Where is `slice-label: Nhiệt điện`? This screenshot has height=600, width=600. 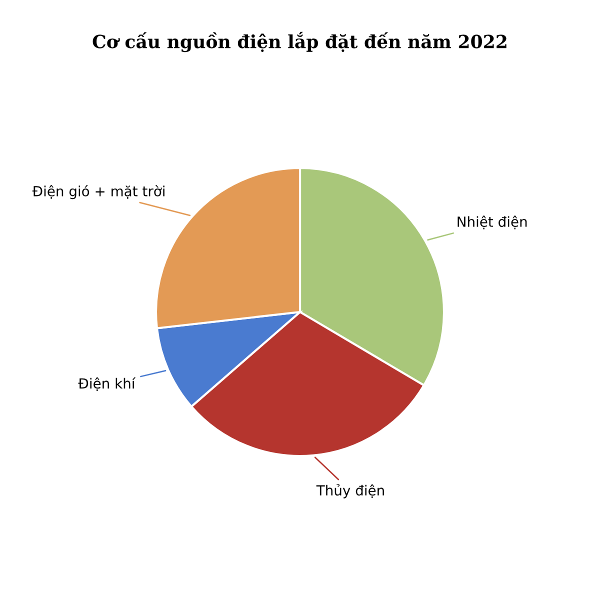
slice-label: Nhiệt điện is located at coordinates (492, 223).